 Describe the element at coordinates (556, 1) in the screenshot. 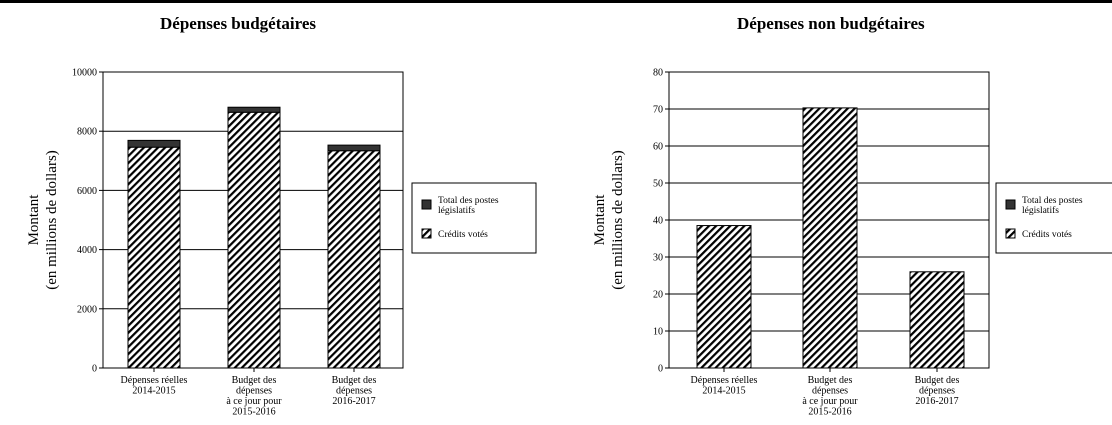

I see `top-rule` at that location.